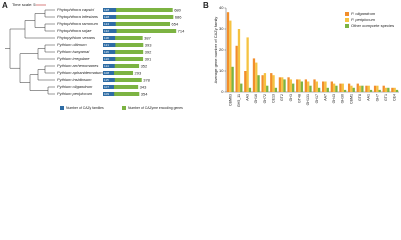 The width and height of the screenshot is (401, 240). What do you see at coordinates (282, 97) in the screenshot?
I see `x-tick-label: GT2` at bounding box center [282, 97].